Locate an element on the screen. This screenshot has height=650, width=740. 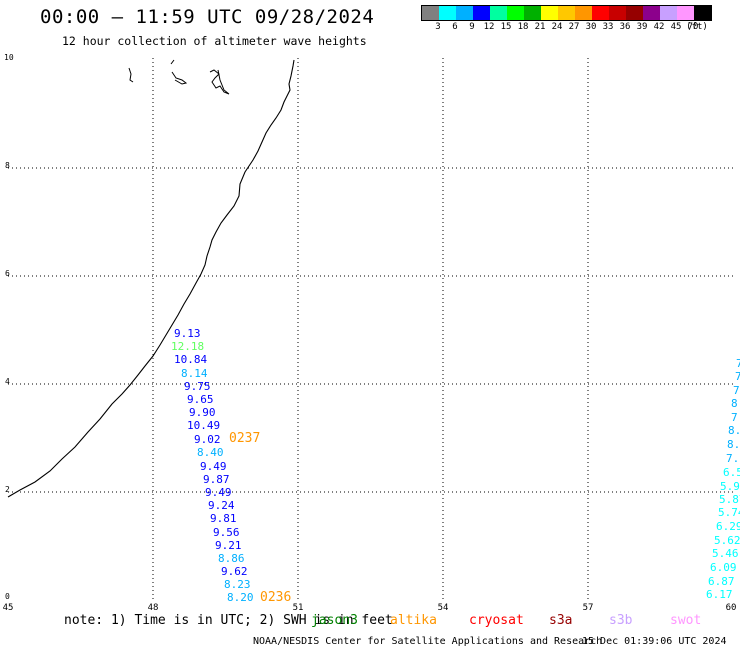
wave-height-label: 7.2 is located at coordinates (733, 458).